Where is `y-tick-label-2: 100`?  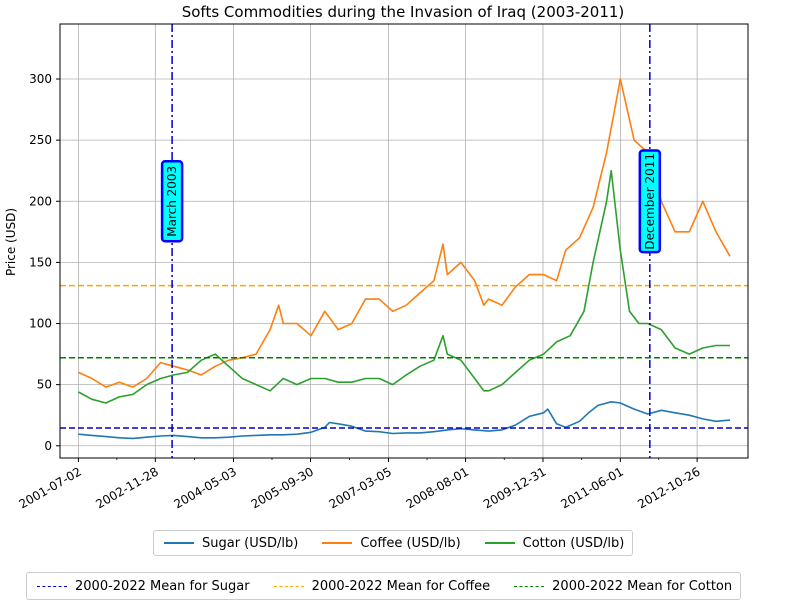 y-tick-label-2: 100 is located at coordinates (40, 324).